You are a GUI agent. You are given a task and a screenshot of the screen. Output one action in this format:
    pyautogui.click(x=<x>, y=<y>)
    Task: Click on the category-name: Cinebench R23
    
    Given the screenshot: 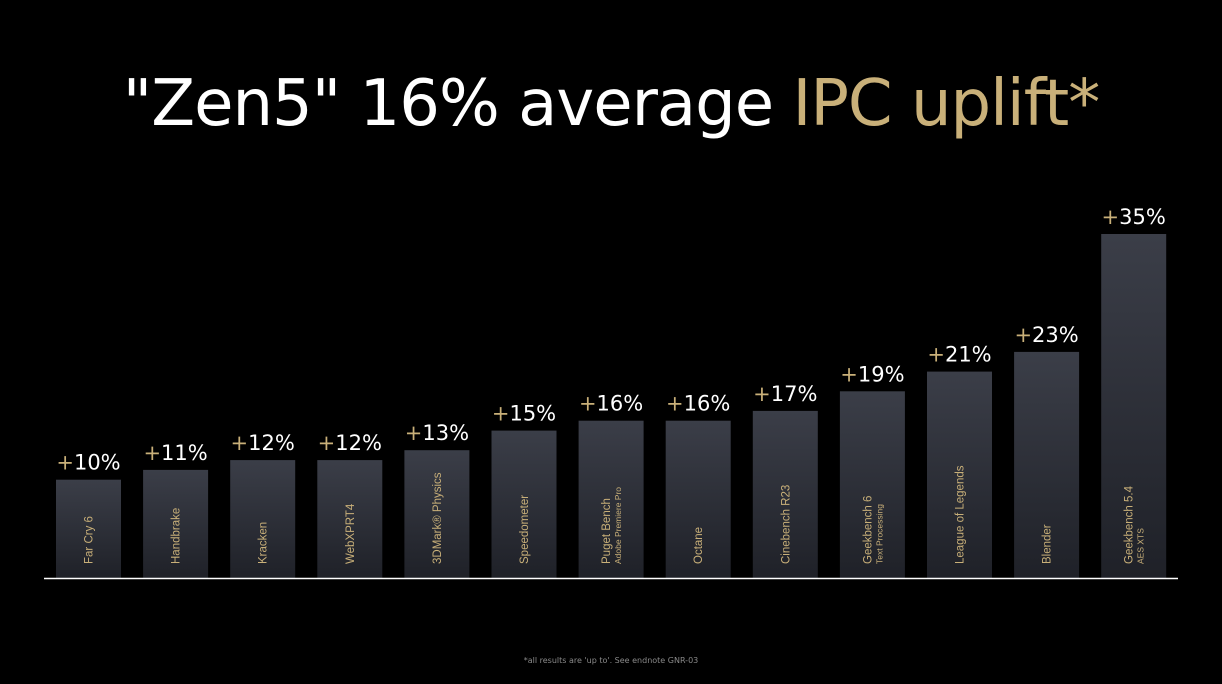 What is the action you would take?
    pyautogui.click(x=786, y=524)
    